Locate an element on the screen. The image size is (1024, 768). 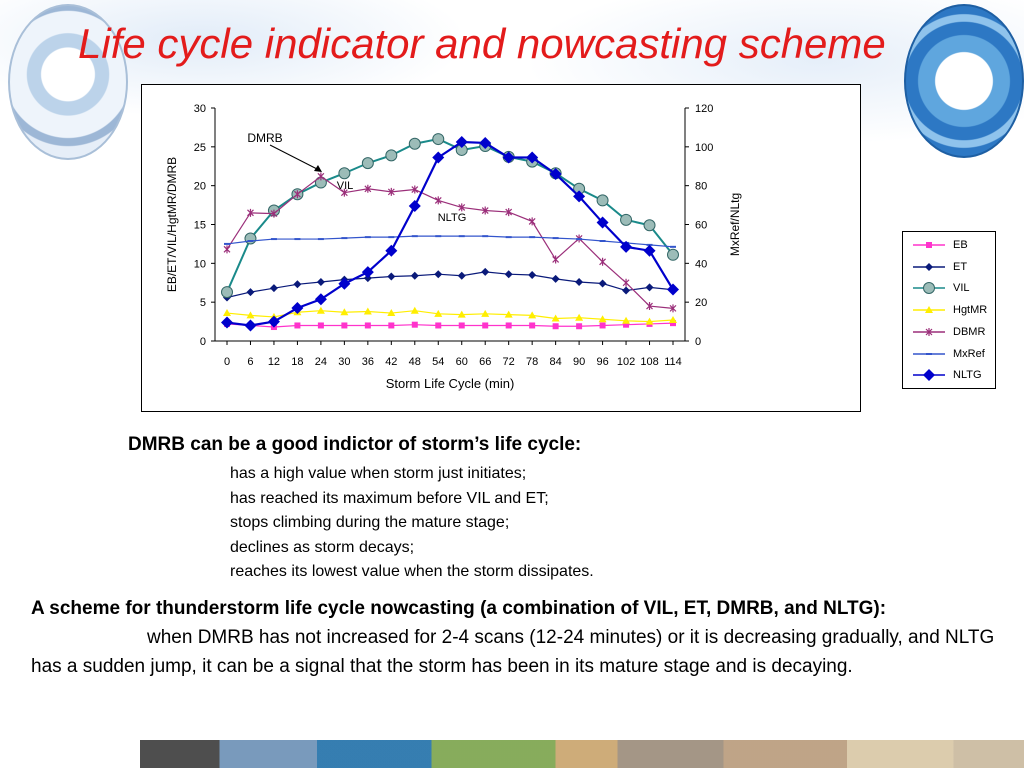
legend-item-nltg: NLTG is located at coordinates (951, 376).